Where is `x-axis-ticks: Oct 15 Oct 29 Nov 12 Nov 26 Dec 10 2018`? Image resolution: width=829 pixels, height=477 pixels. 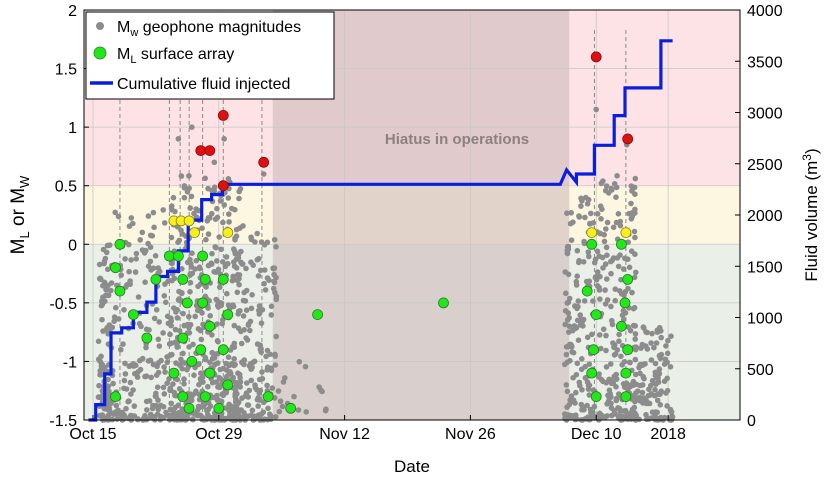 x-axis-ticks: Oct 15 Oct 29 Nov 12 Nov 26 Dec 10 2018 is located at coordinates (377, 429).